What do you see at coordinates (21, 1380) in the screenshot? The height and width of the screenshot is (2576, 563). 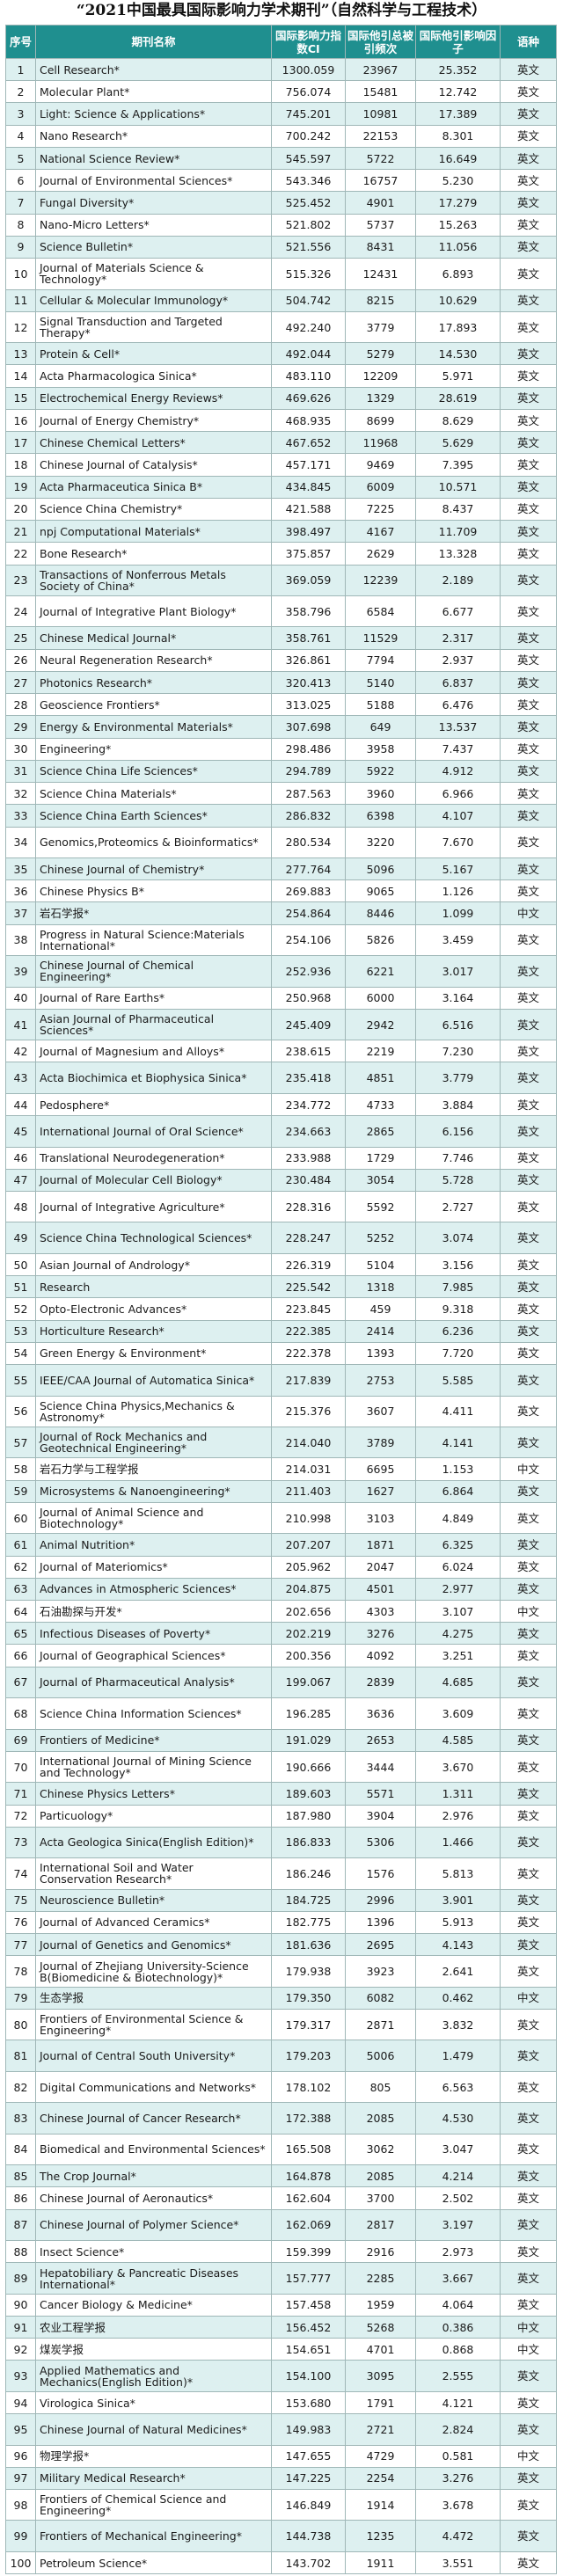 I see `rank-cell: 55` at bounding box center [21, 1380].